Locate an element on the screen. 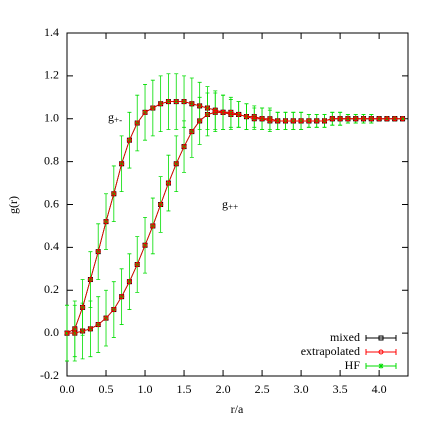 The image size is (436, 436). x-tick-label: 0.5 is located at coordinates (106, 389).